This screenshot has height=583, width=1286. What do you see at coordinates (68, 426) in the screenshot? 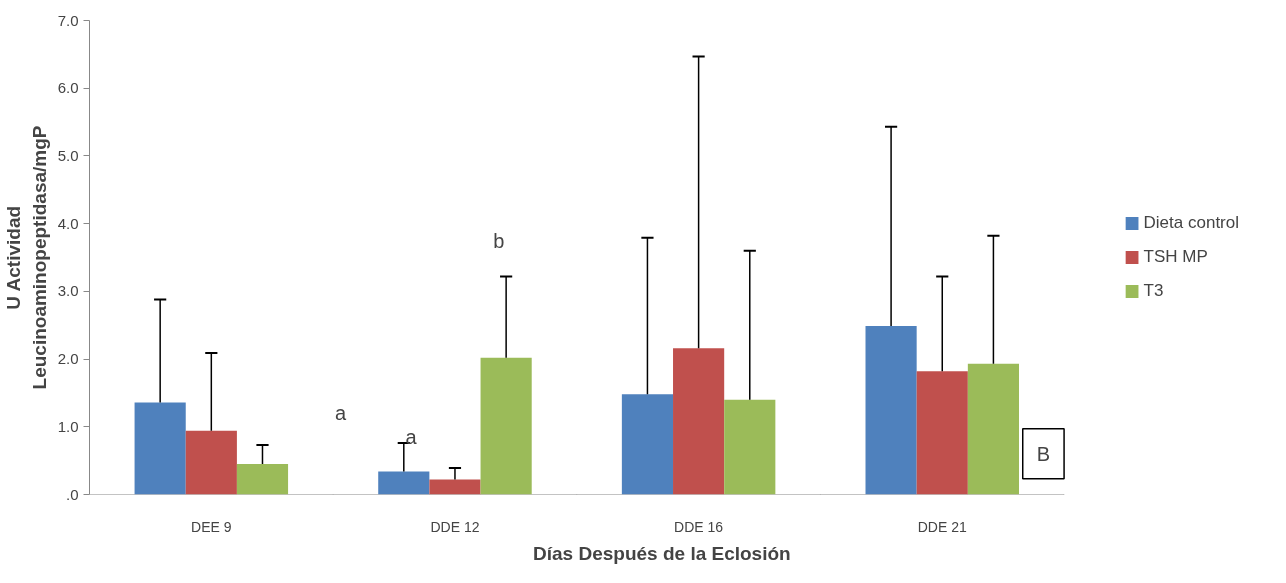
I see `y-tick-label: 1.0` at bounding box center [68, 426].